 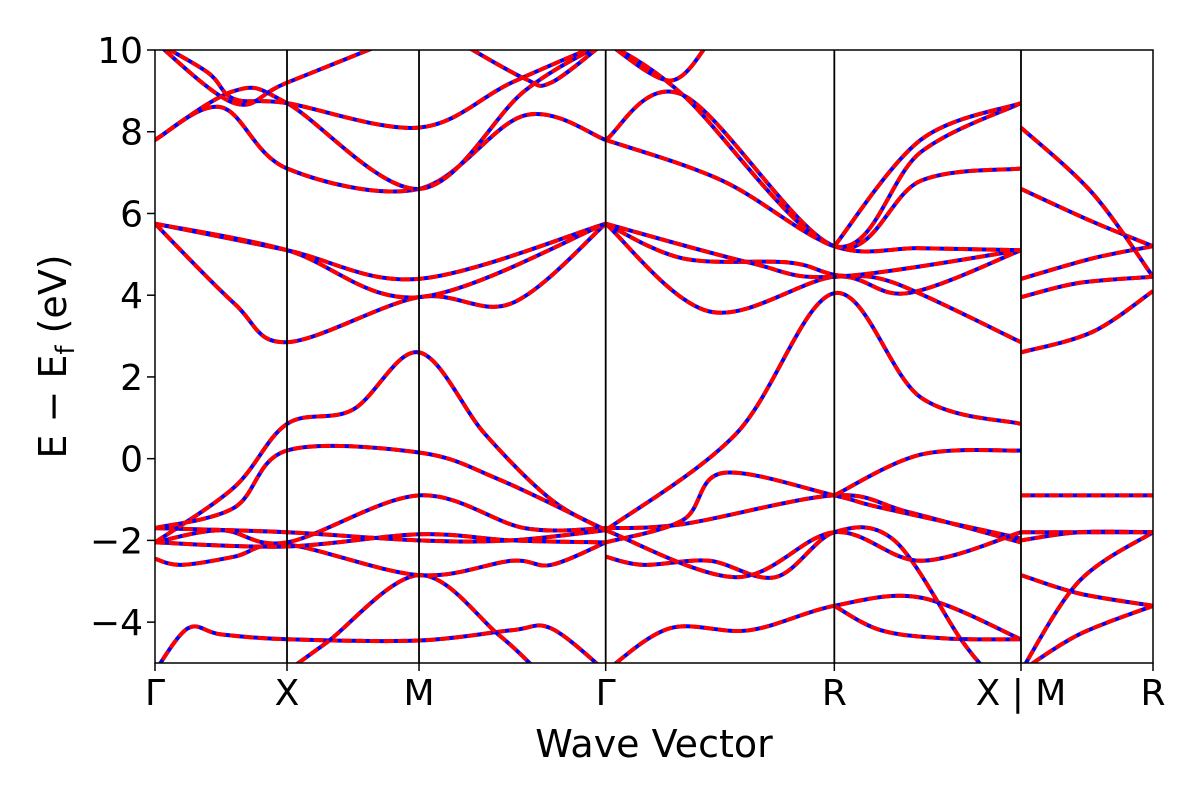 I want to click on band-3-segment-0-overlay, so click(x=380, y=519).